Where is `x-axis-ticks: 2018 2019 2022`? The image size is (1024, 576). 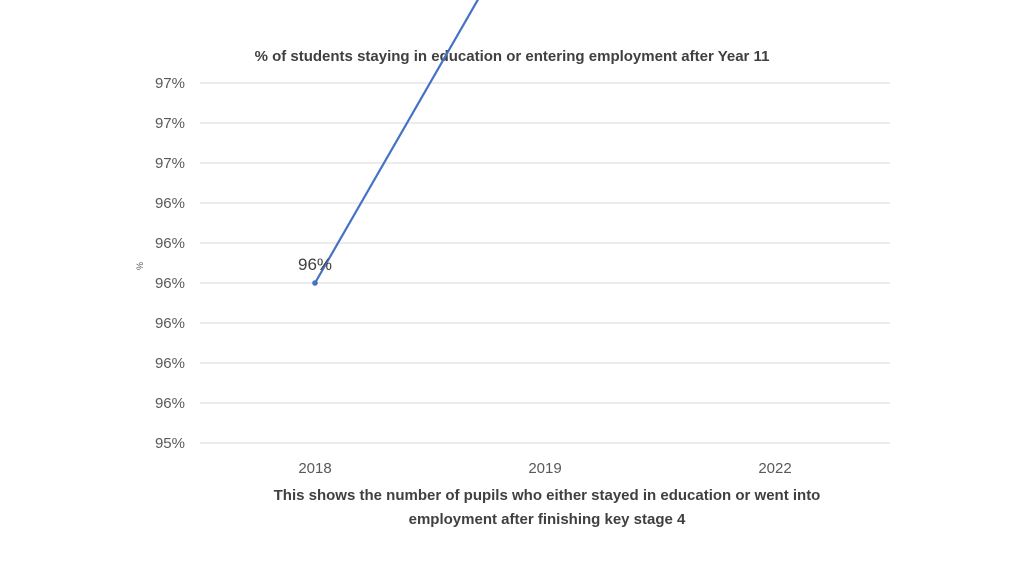 x-axis-ticks: 2018 2019 2022 is located at coordinates (544, 468).